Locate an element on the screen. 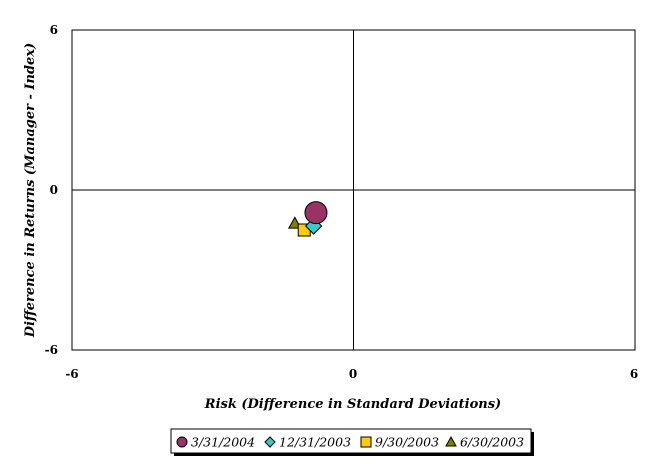  legend-symbol-circle is located at coordinates (182, 442).